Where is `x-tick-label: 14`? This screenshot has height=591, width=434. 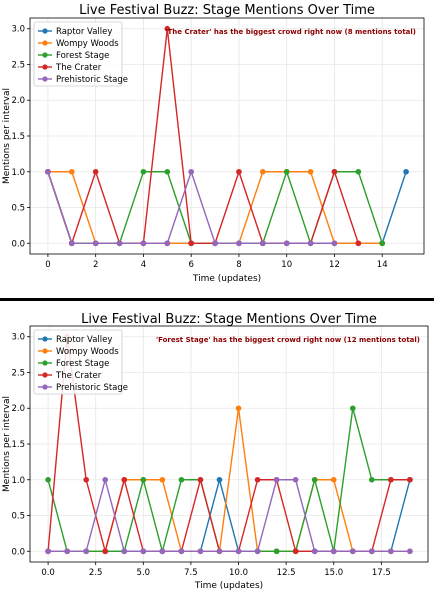 x-tick-label: 14 is located at coordinates (382, 265).